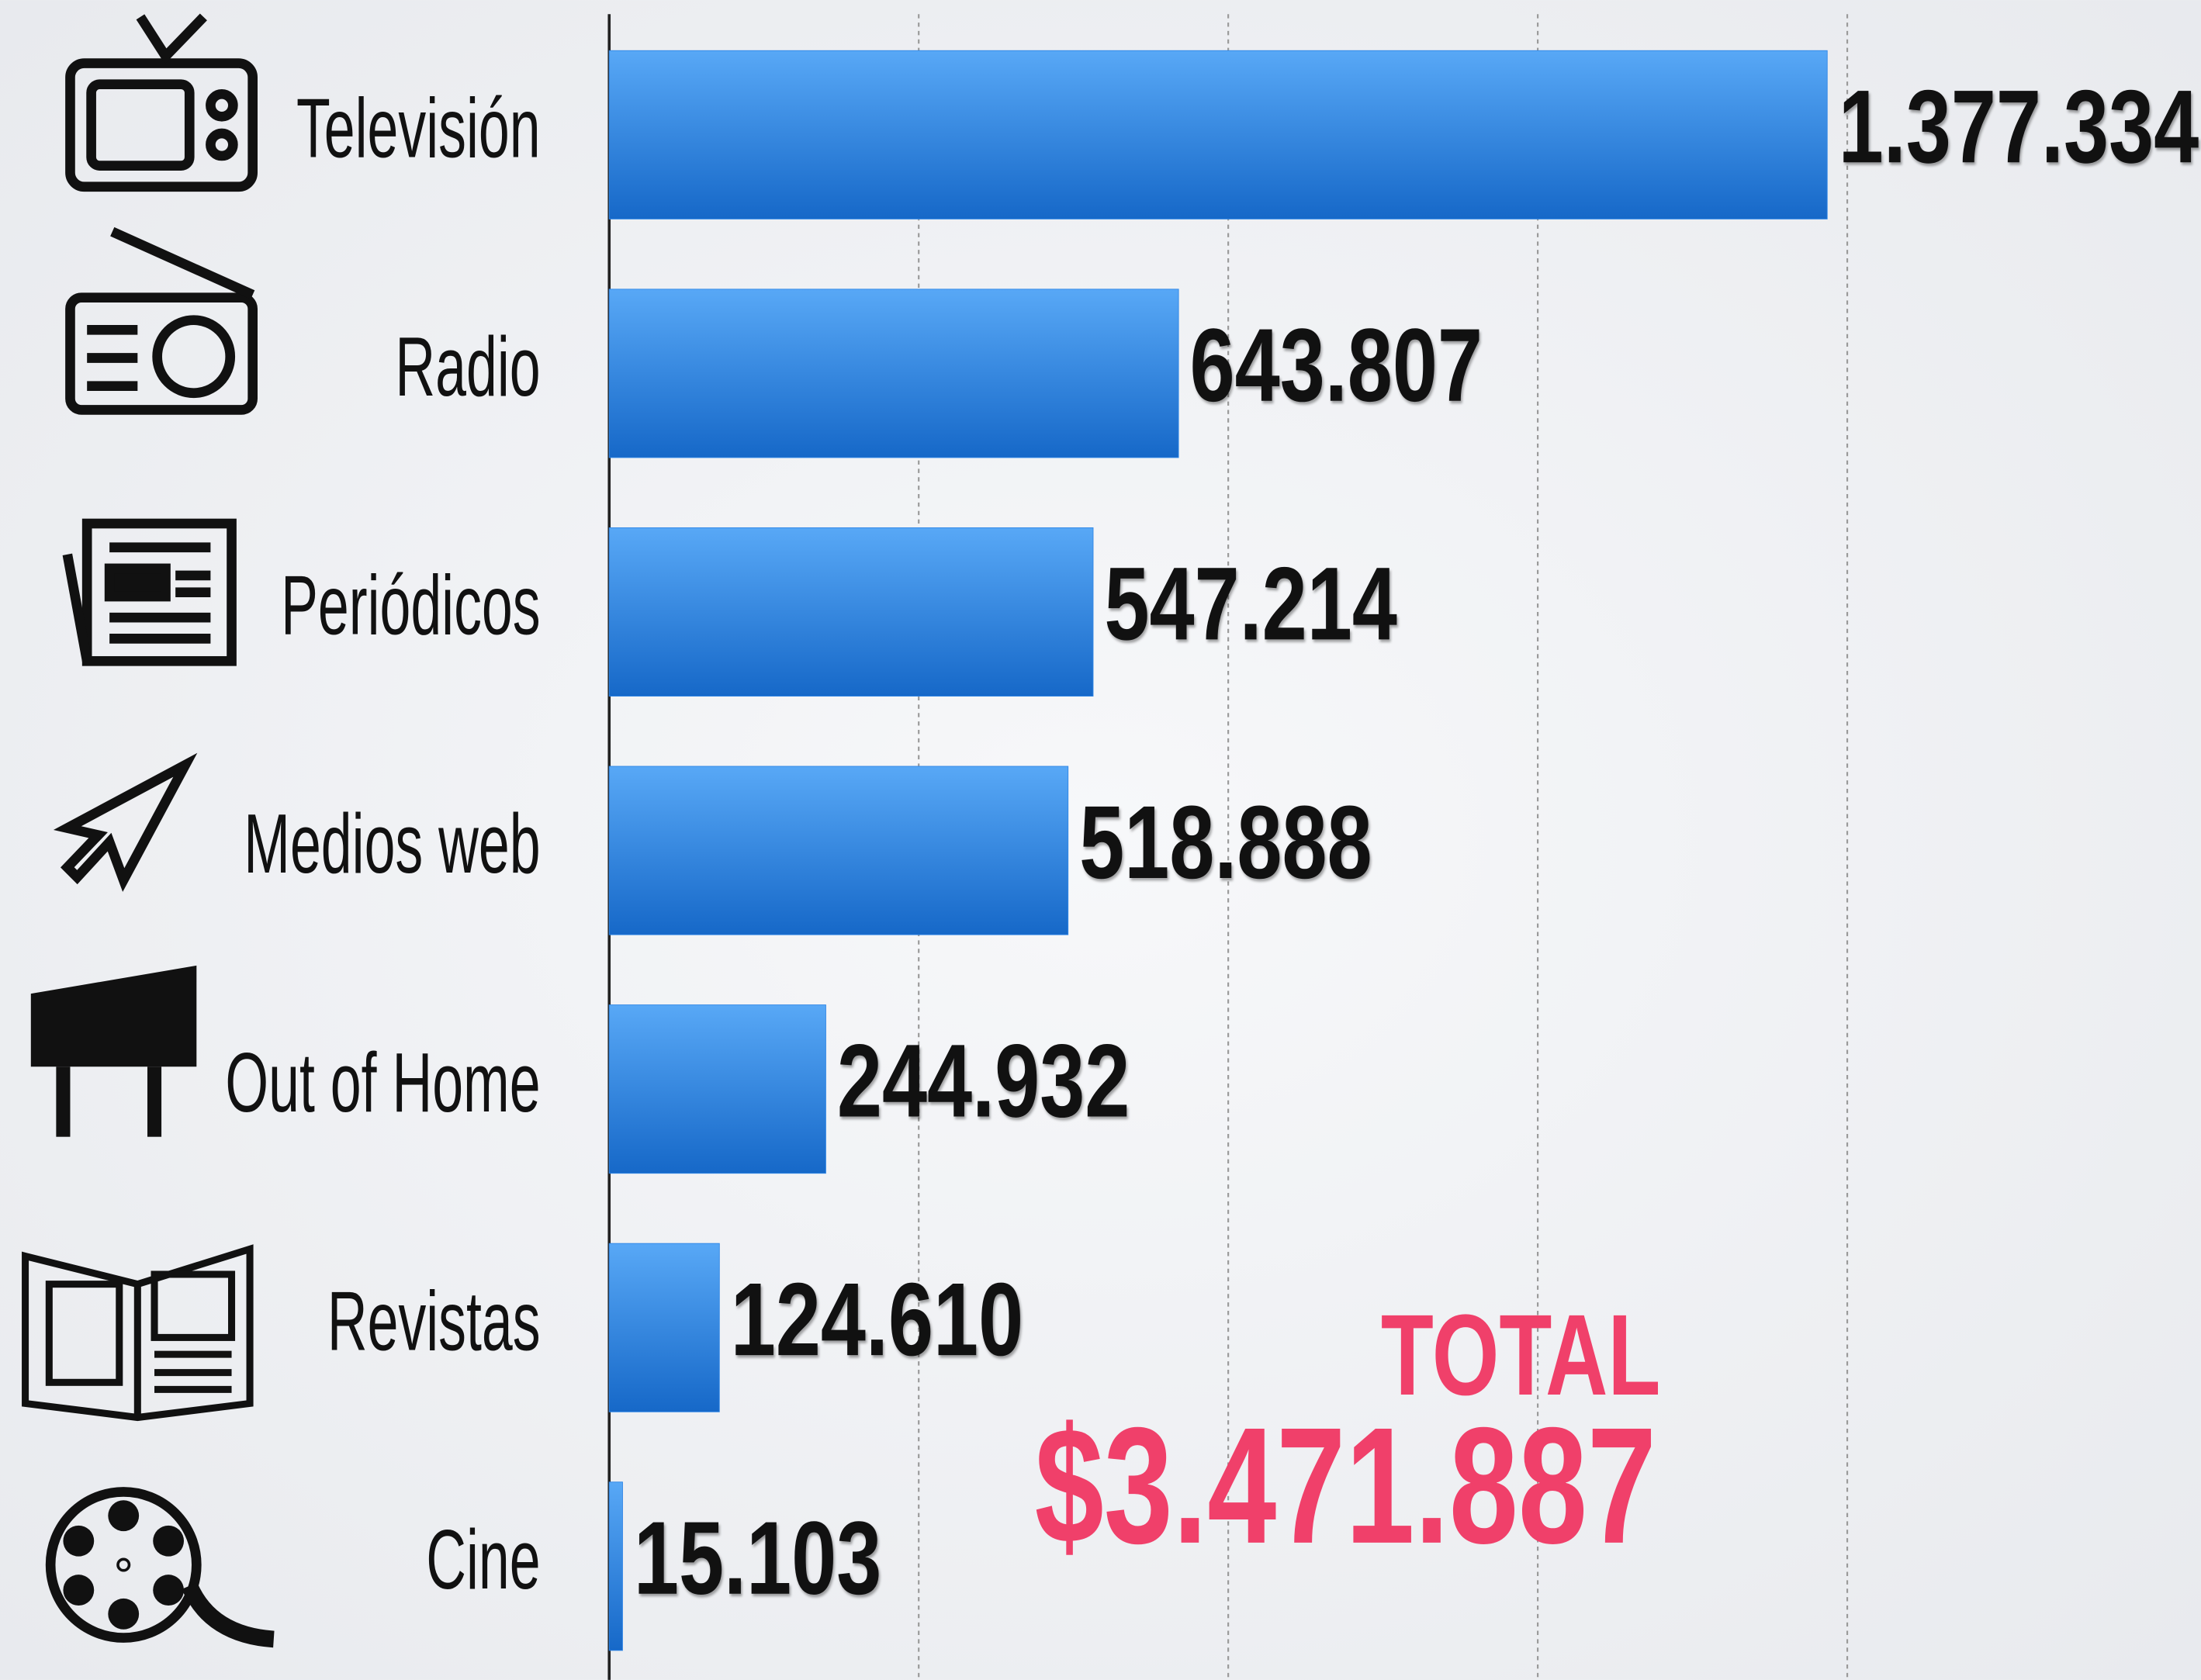 This screenshot has width=2201, height=1680. I want to click on value-label-group: 643.807, so click(1337, 365).